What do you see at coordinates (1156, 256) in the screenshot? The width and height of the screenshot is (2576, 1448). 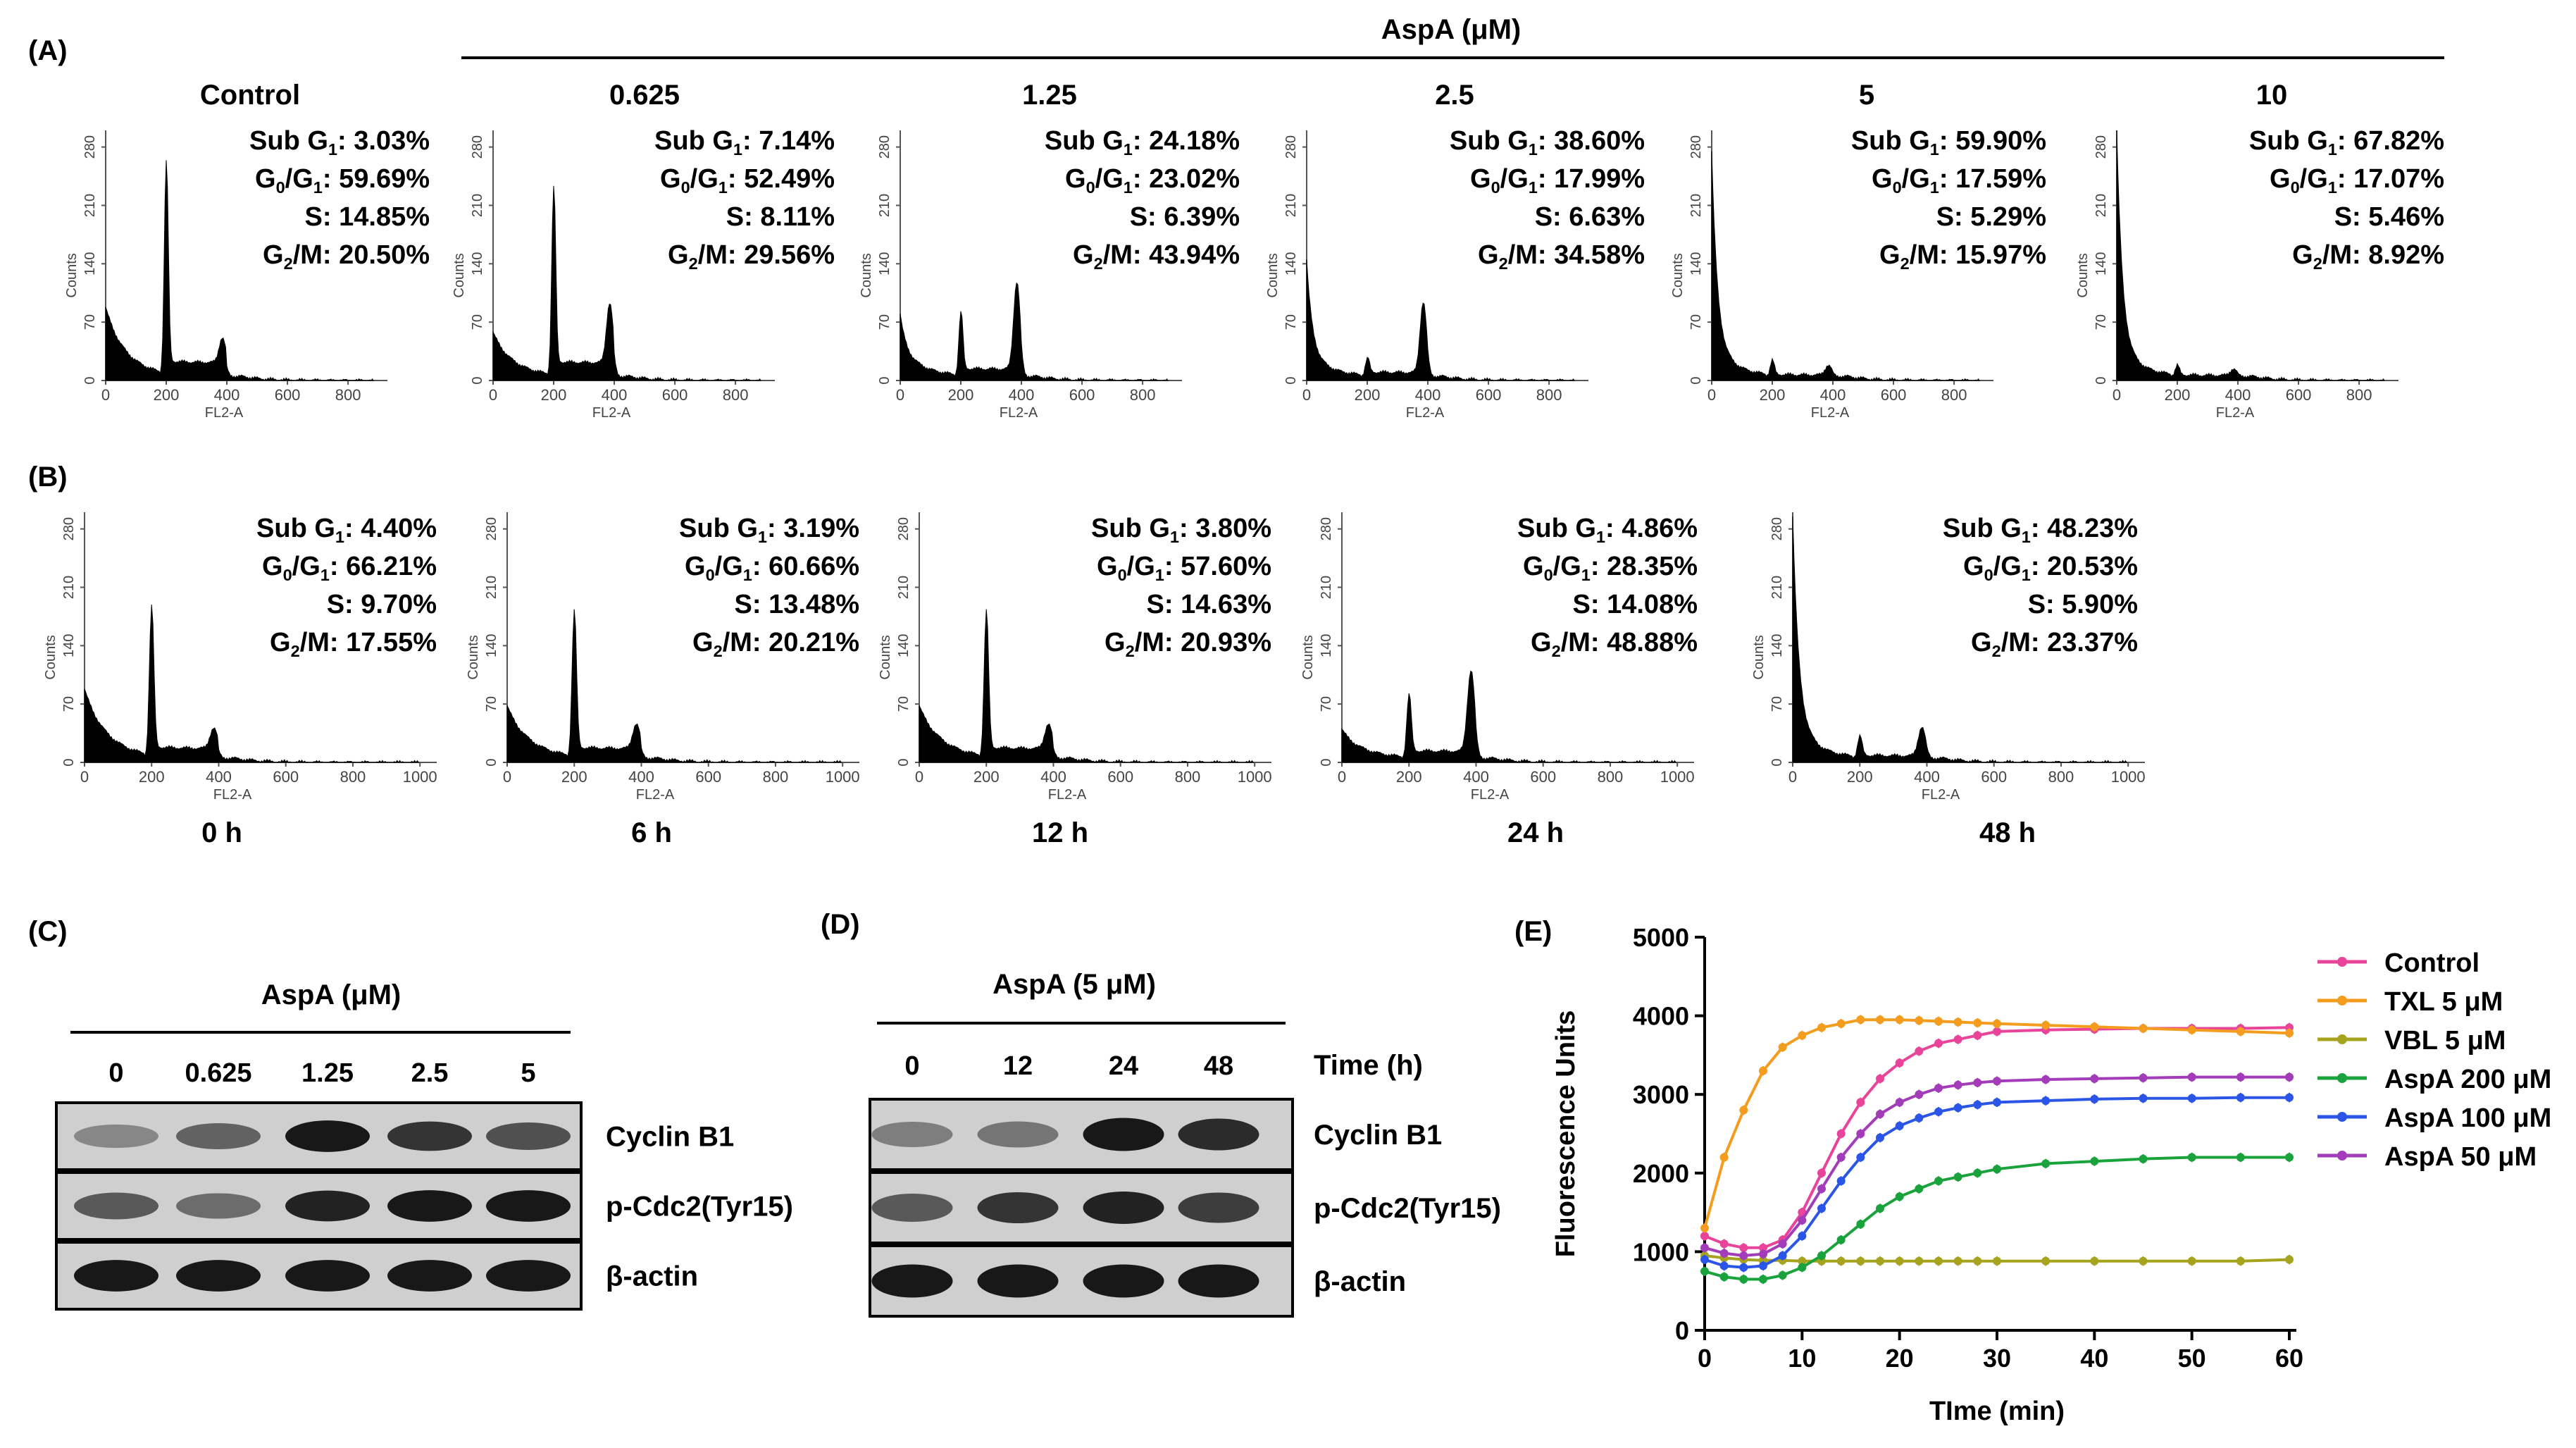 I see `g2-m-stat: G2/M: 43.94%` at bounding box center [1156, 256].